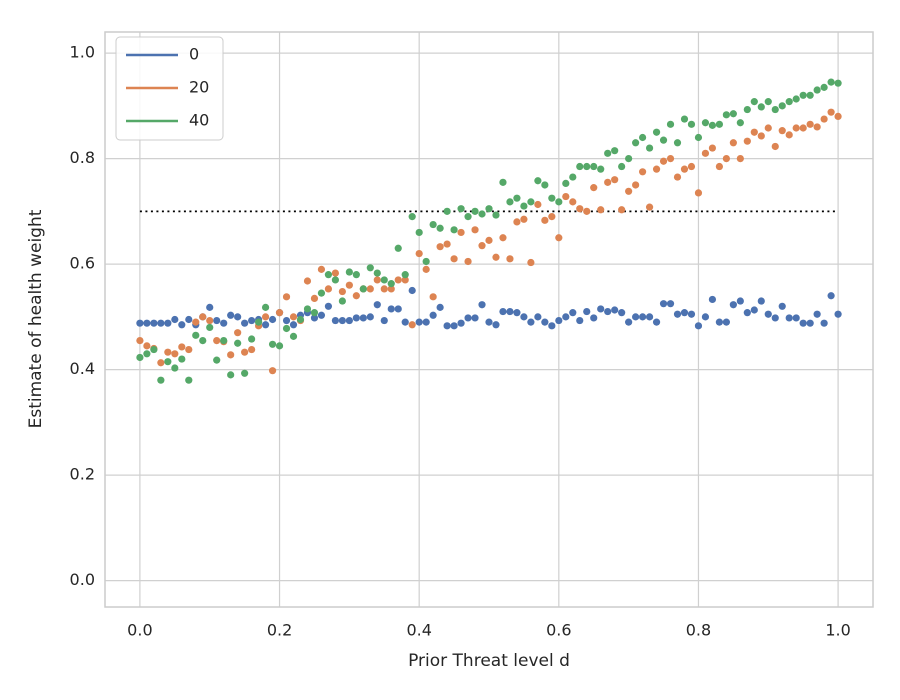  Describe the element at coordinates (698, 630) in the screenshot. I see `x-tick-label: 0.8` at that location.